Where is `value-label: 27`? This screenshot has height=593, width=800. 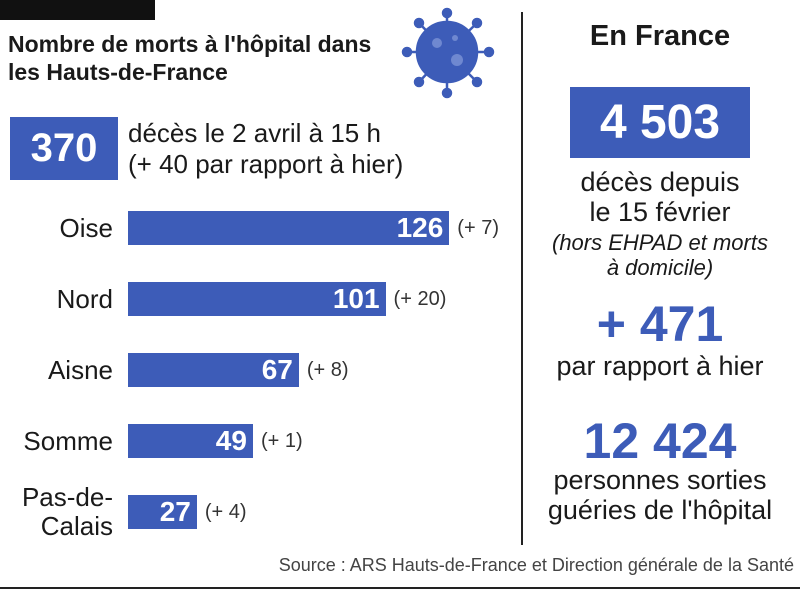
value-label: 27 is located at coordinates (175, 511).